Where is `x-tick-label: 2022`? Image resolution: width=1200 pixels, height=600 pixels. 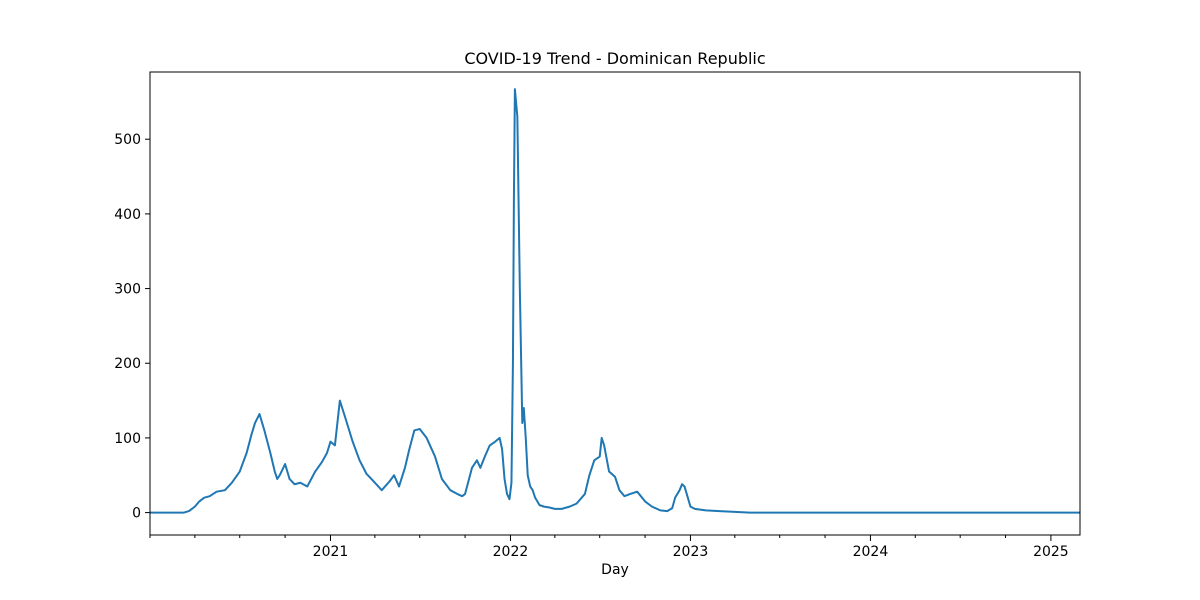
x-tick-label: 2022 is located at coordinates (511, 552).